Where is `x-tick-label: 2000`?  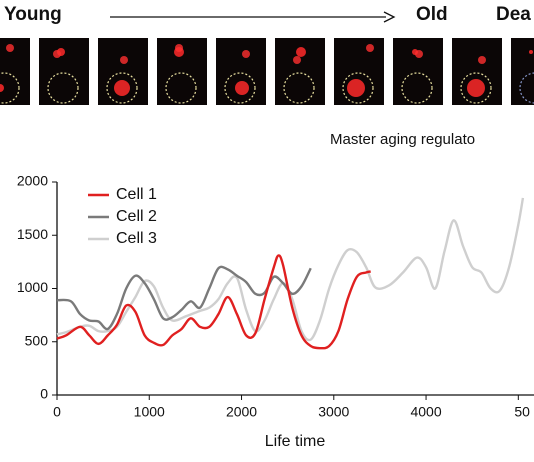
x-tick-label: 2000 is located at coordinates (241, 412).